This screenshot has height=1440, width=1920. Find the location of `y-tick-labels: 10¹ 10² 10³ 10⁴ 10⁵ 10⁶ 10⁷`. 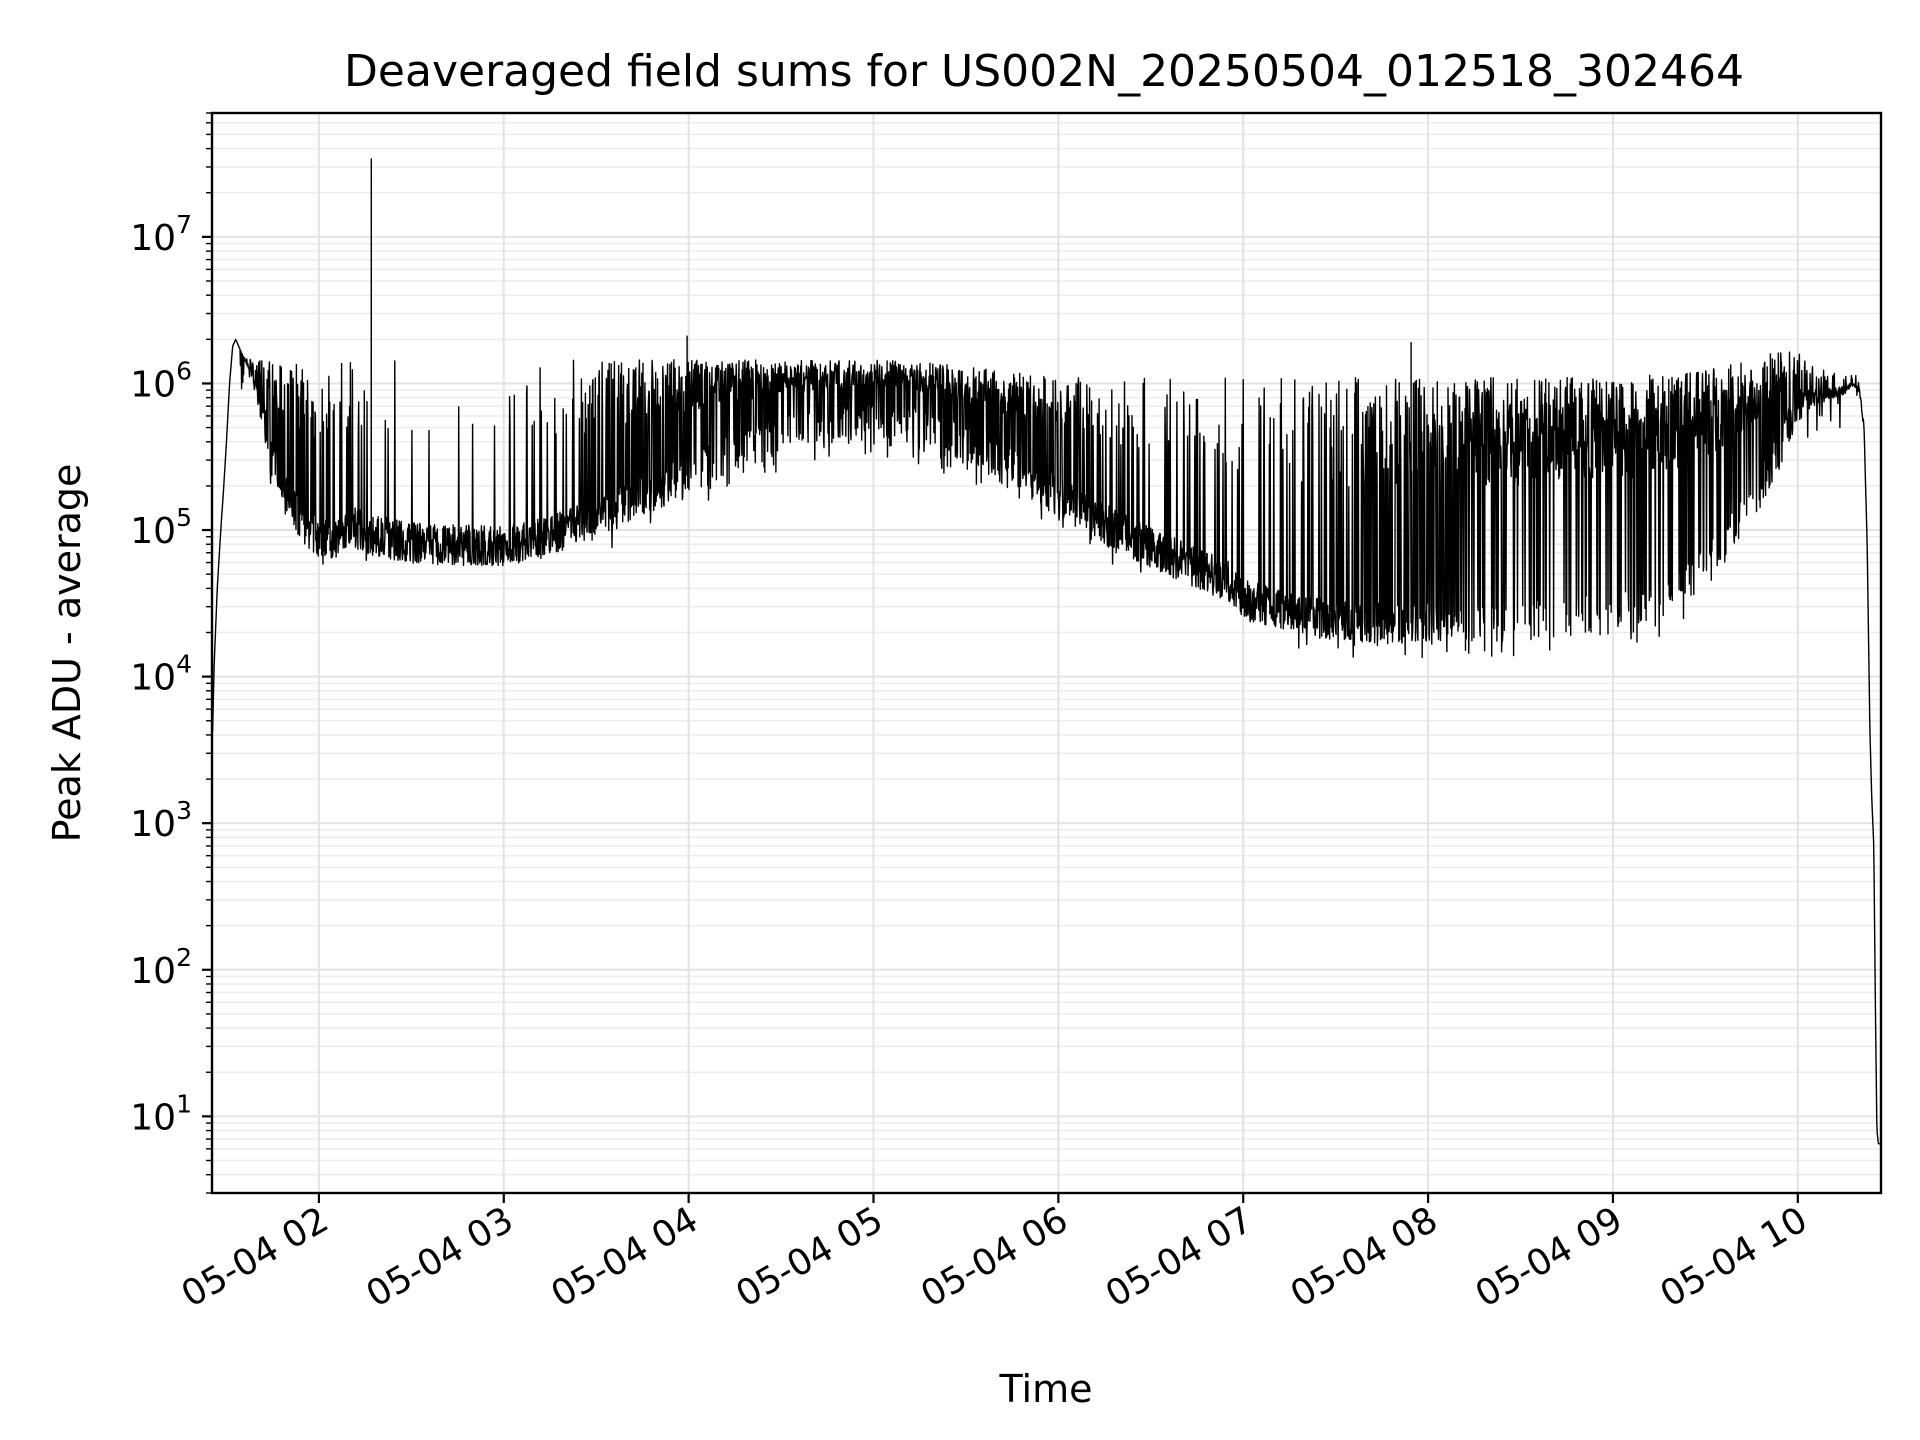

y-tick-labels: 10¹ 10² 10³ 10⁴ 10⁵ 10⁶ 10⁷ is located at coordinates (161, 674).